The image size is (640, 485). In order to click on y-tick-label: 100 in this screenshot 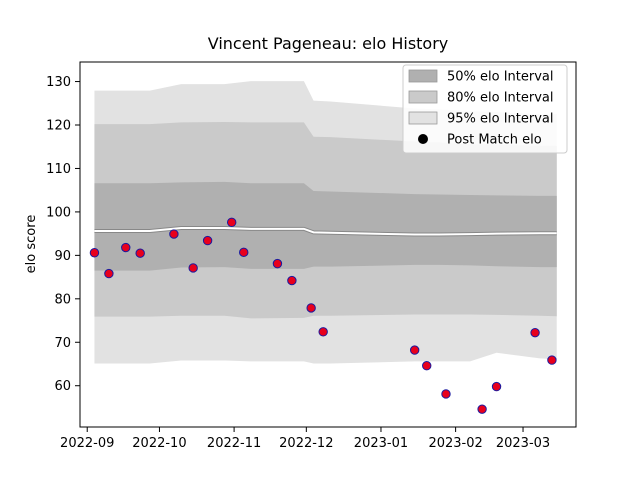, I will do `click(58, 212)`.